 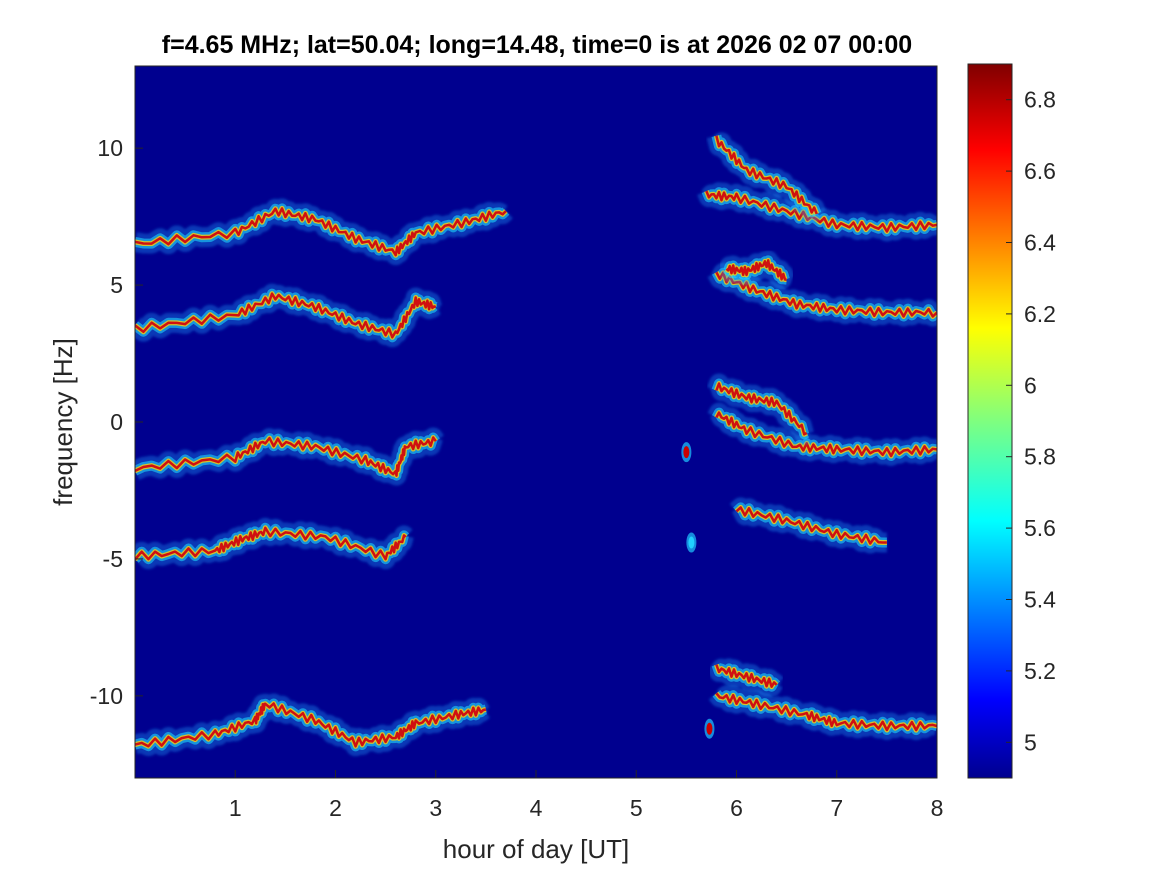 I want to click on y-tick-label: 5, so click(x=116, y=285).